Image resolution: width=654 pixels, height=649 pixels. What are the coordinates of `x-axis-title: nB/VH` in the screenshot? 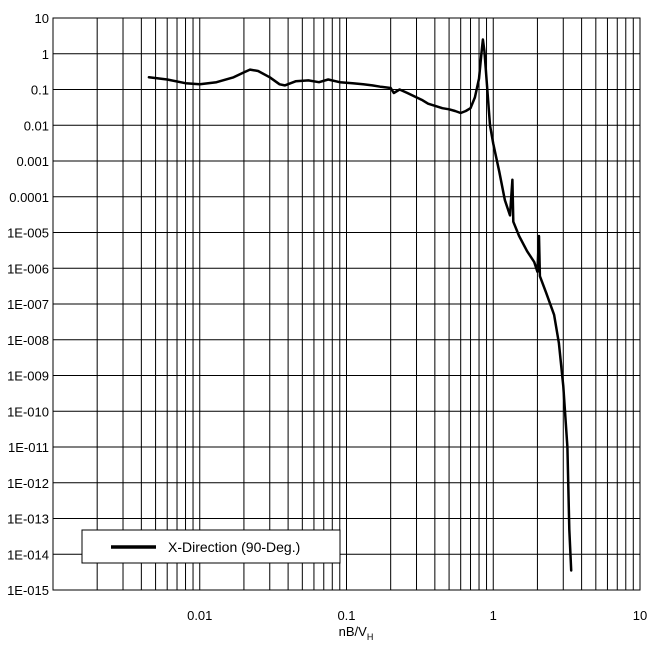 It's located at (356, 633).